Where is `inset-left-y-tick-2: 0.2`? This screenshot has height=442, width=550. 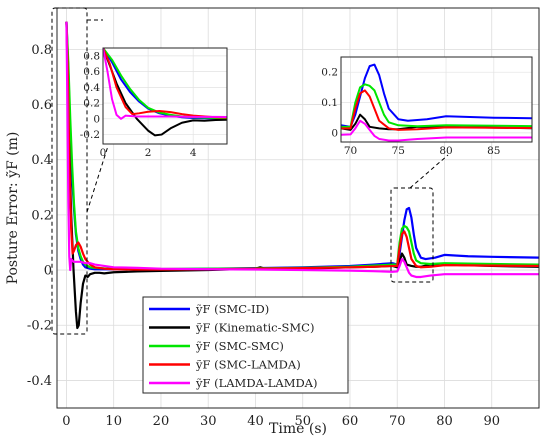 inset-left-y-tick-2: 0.2 is located at coordinates (91, 104).